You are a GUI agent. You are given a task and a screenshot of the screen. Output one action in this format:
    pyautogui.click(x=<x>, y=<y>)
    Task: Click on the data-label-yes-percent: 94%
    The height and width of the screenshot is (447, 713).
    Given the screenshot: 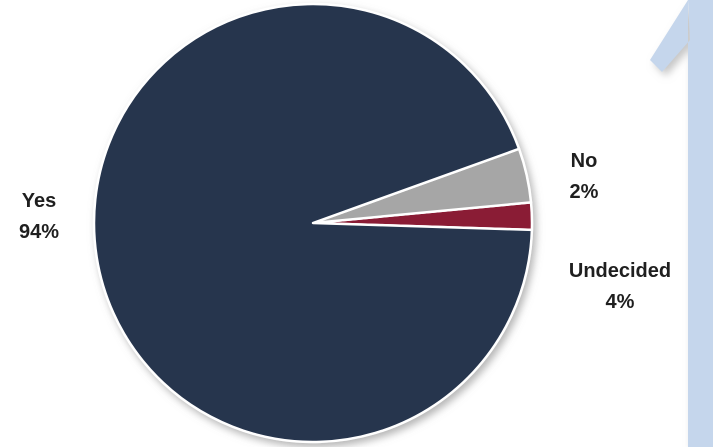 What is the action you would take?
    pyautogui.click(x=39, y=232)
    